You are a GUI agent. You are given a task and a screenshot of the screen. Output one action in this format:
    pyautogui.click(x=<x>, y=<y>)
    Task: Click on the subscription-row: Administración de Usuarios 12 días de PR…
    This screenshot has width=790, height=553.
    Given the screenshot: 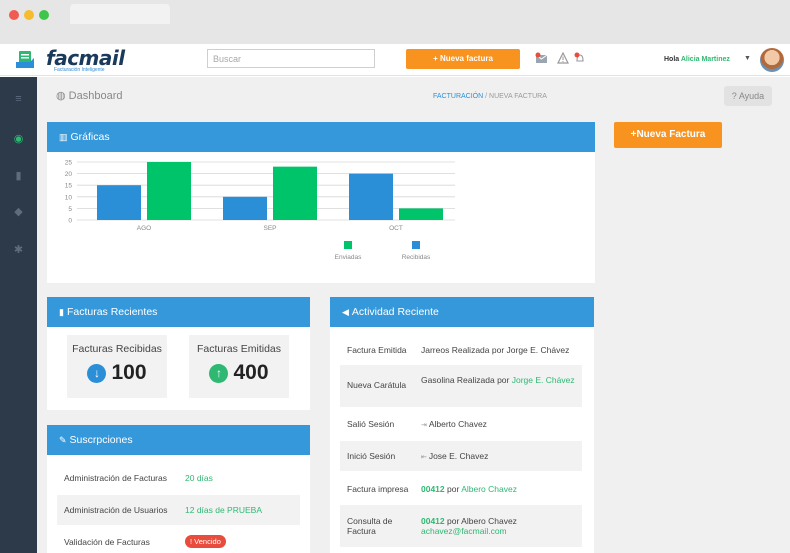 What is the action you would take?
    pyautogui.click(x=178, y=510)
    